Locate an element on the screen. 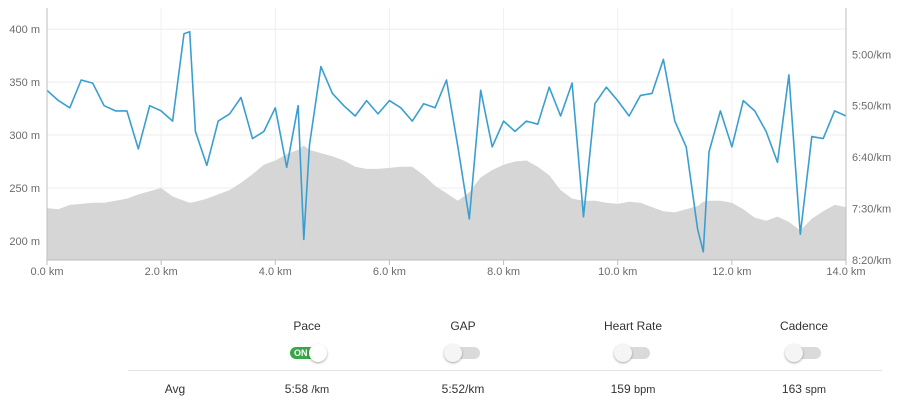  metric-toggles: Pace ON GAP Heart Rate Cadence is located at coordinates (455, 348).